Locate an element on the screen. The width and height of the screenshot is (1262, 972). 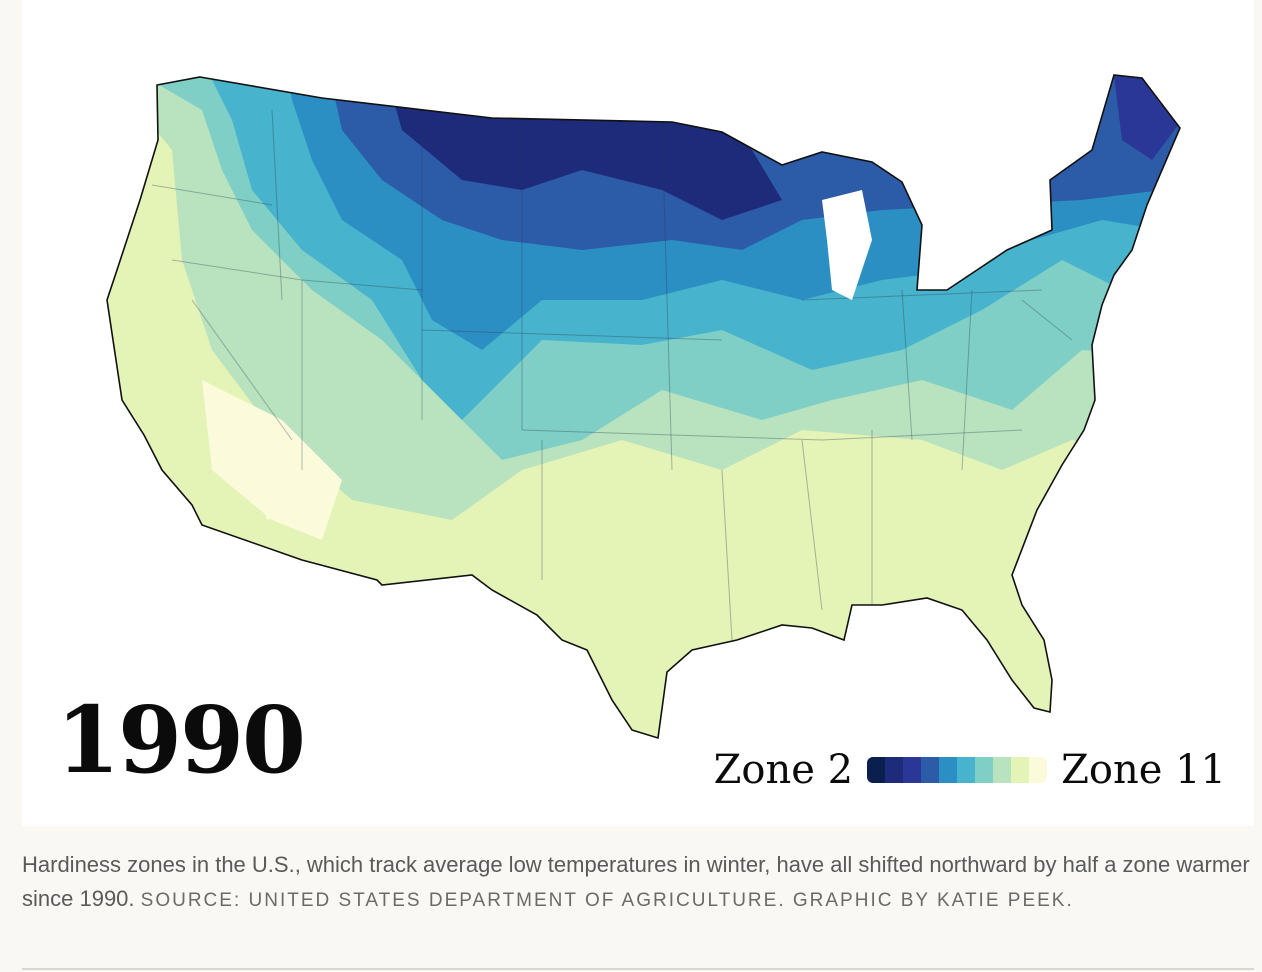
zone-legend: Zone 2 Zone 11 is located at coordinates (970, 770).